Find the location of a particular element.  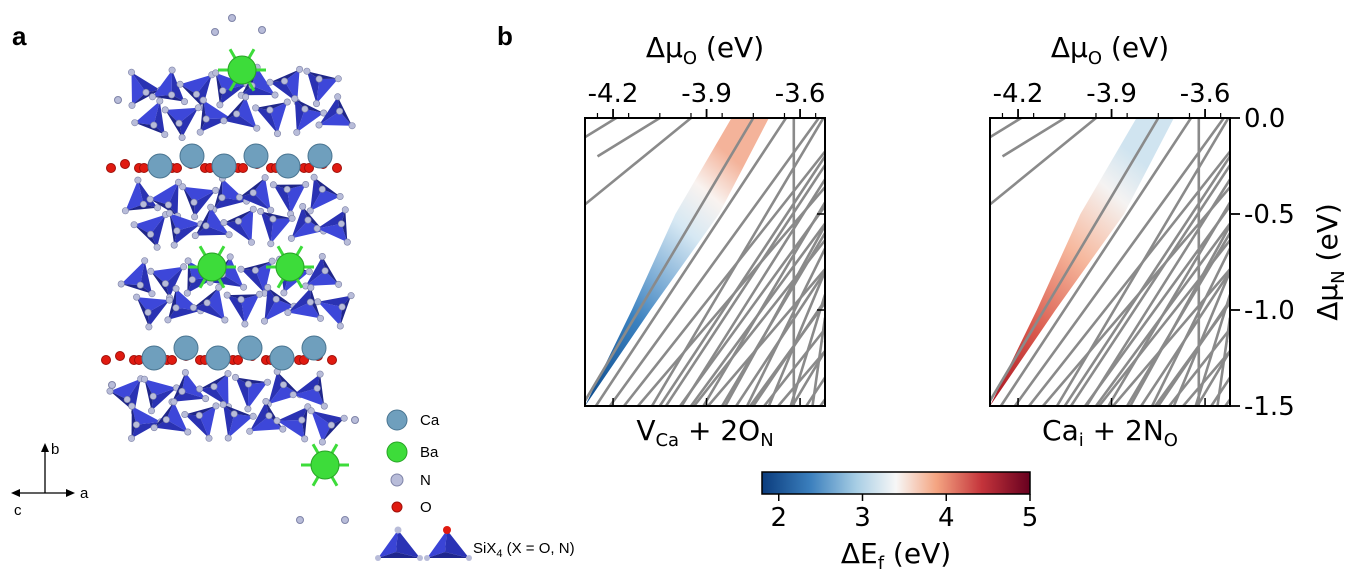

legend-swatch-ba is located at coordinates (397, 452).